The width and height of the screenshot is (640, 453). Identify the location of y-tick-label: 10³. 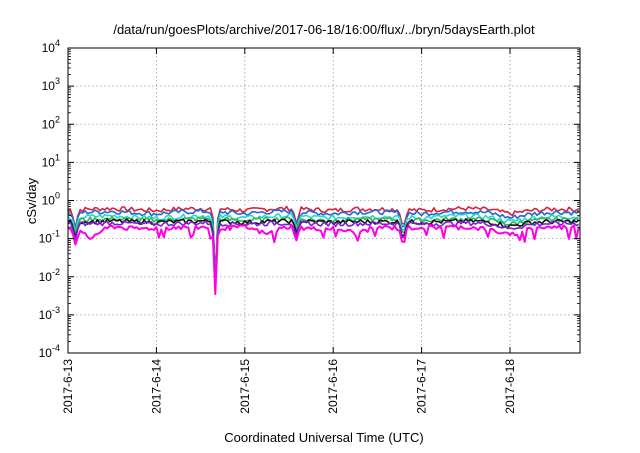
(51, 84).